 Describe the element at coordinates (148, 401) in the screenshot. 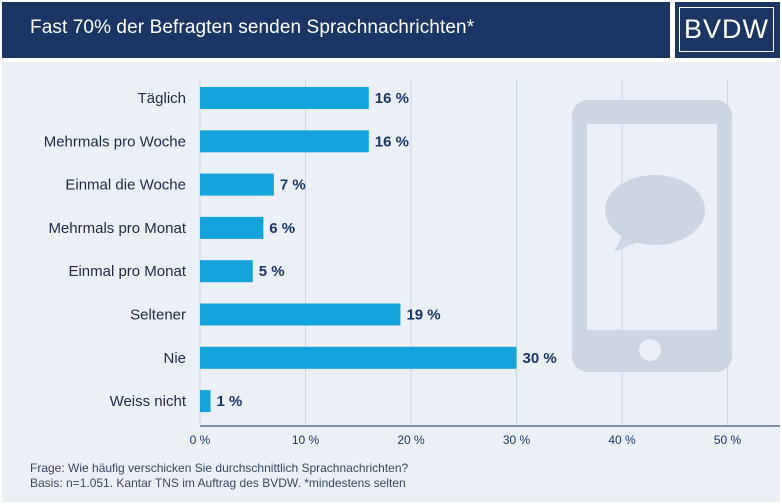

I see `category-label: Weiss nicht` at that location.